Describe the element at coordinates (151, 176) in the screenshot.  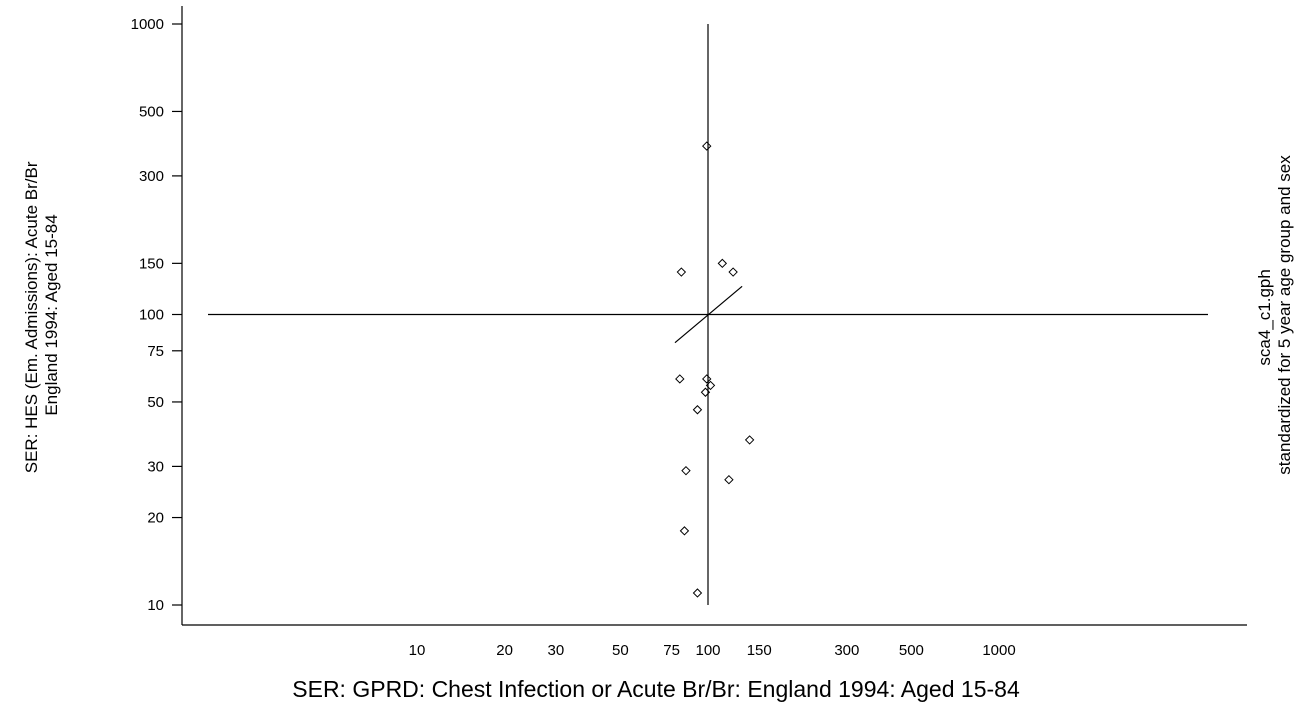
I see `y-tick-label: 300` at that location.